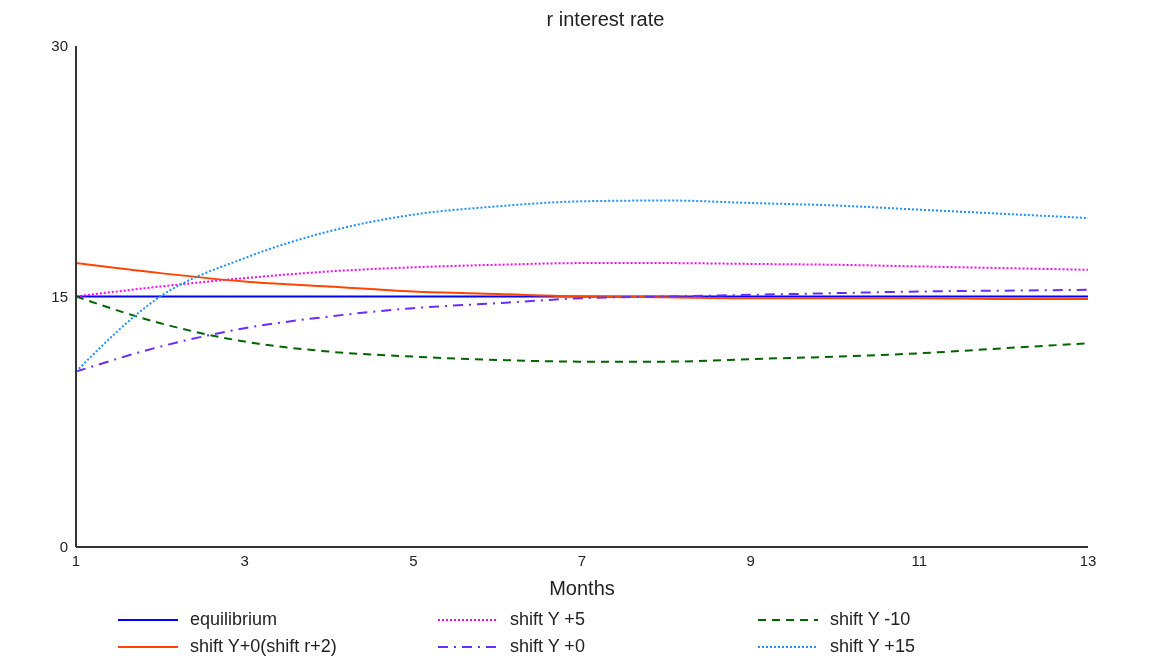  Describe the element at coordinates (870, 619) in the screenshot. I see `legend-label: shift Y -10` at that location.